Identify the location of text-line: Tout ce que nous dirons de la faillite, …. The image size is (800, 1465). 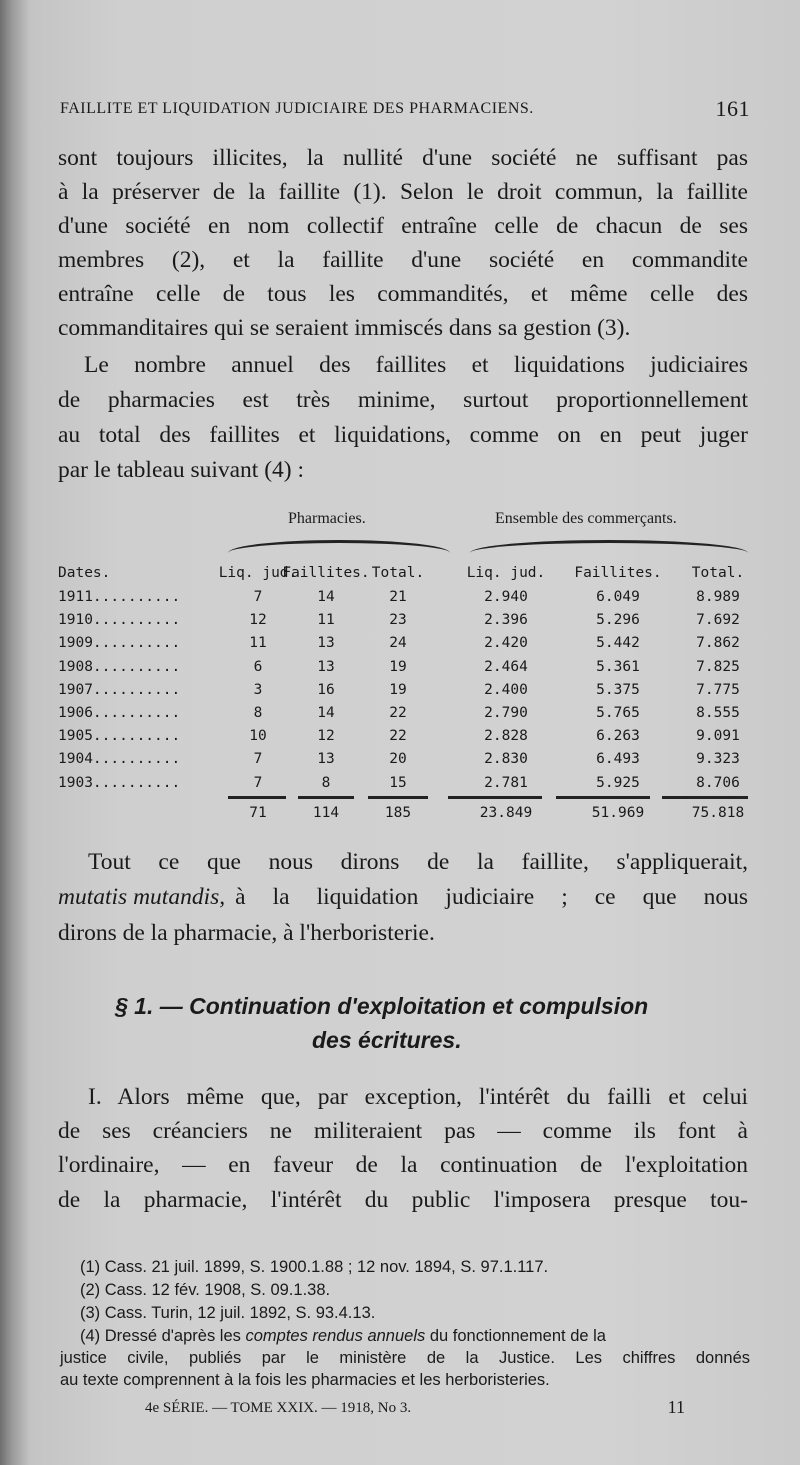
(418, 862).